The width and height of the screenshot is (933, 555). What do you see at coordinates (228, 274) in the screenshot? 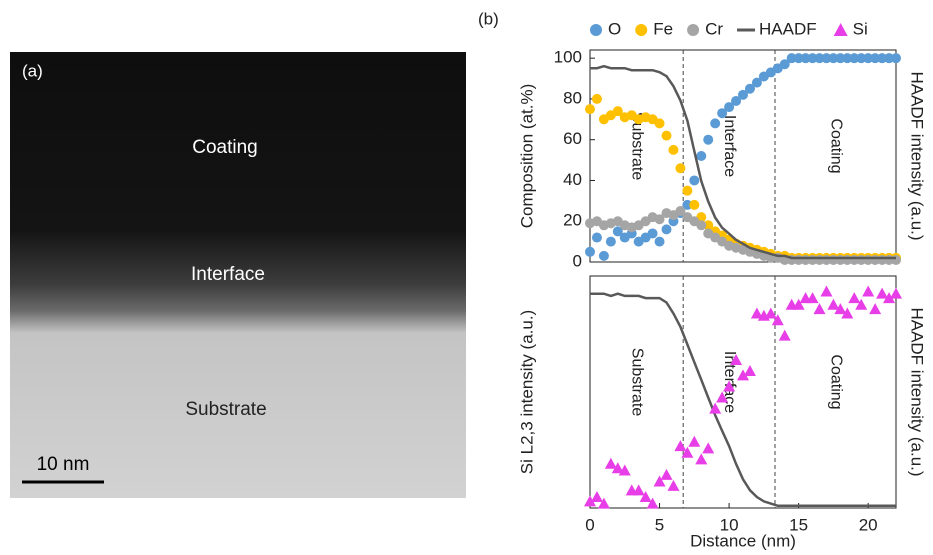
I see `region-label: Interface` at bounding box center [228, 274].